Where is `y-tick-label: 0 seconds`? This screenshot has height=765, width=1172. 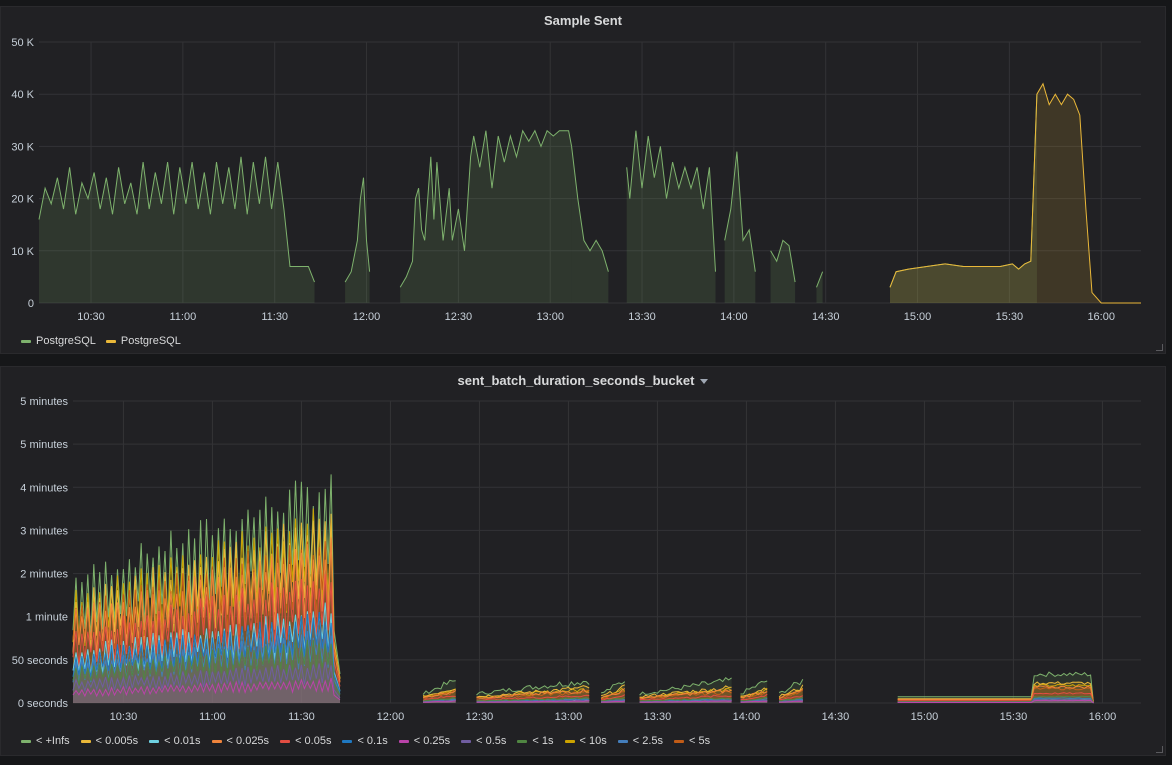 y-tick-label: 0 seconds is located at coordinates (43, 704).